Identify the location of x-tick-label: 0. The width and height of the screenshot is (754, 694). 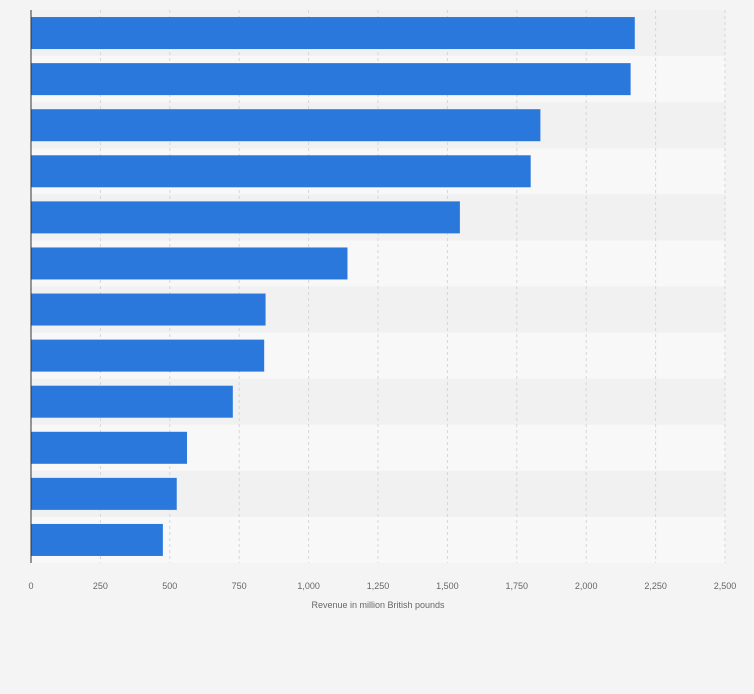
(30, 586).